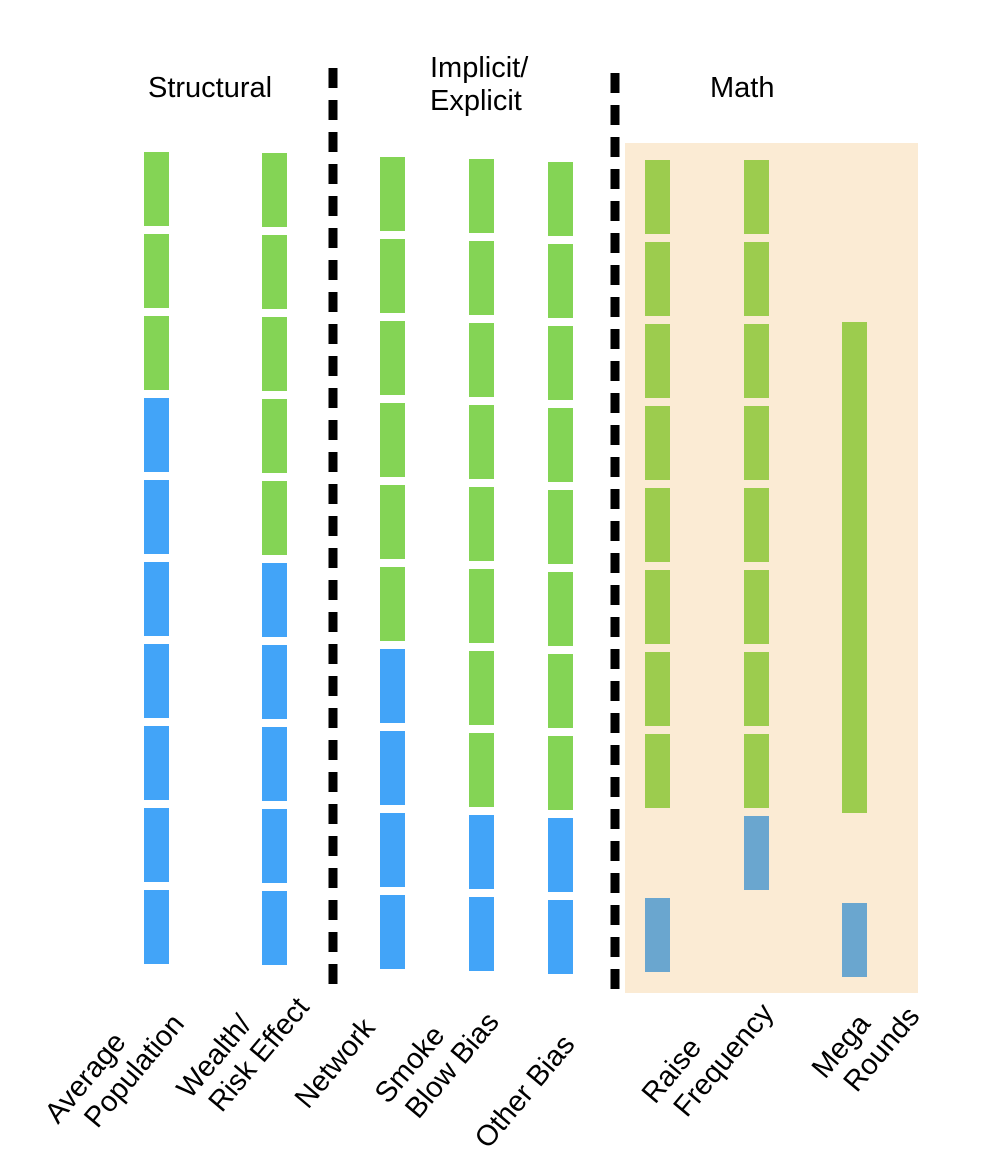 This screenshot has width=1000, height=1164. Describe the element at coordinates (210, 88) in the screenshot. I see `section-title-structural: Structural` at that location.